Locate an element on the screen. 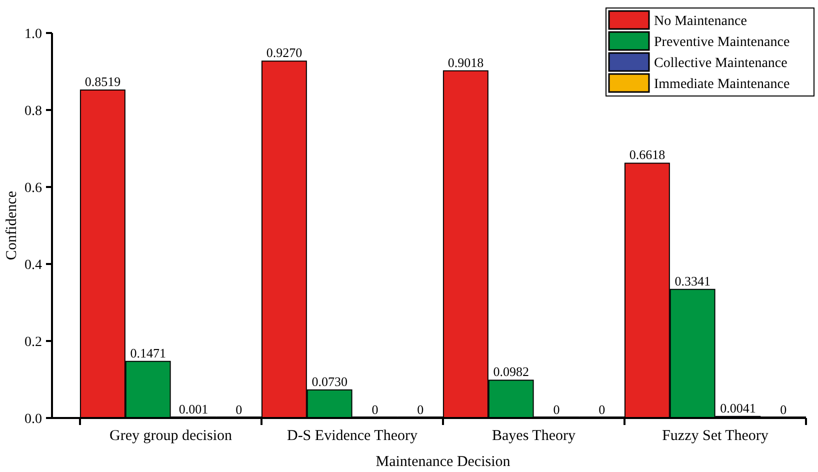 The height and width of the screenshot is (472, 818). legend-label: Preventive Maintenance is located at coordinates (722, 42).